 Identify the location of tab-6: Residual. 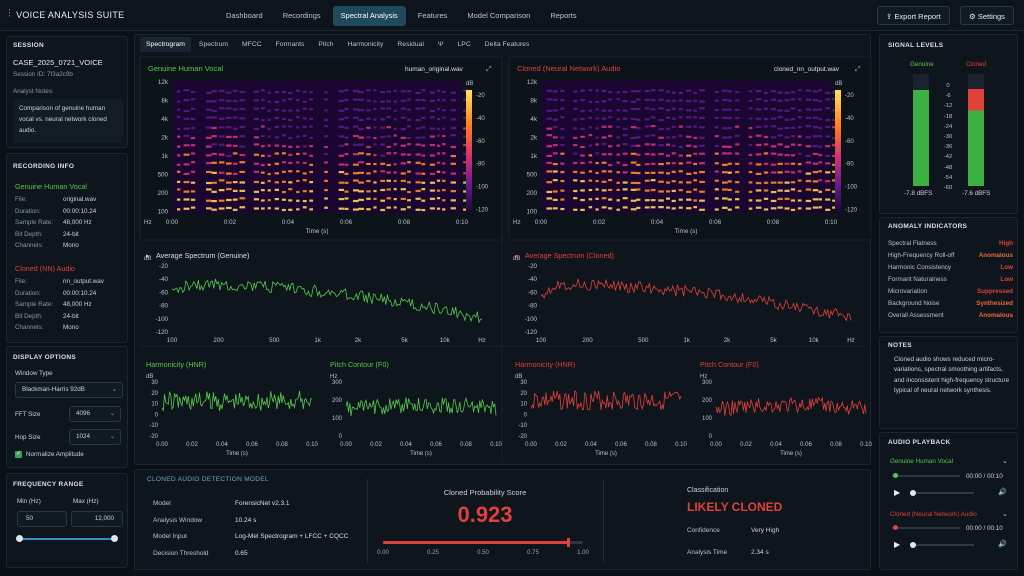
(410, 44).